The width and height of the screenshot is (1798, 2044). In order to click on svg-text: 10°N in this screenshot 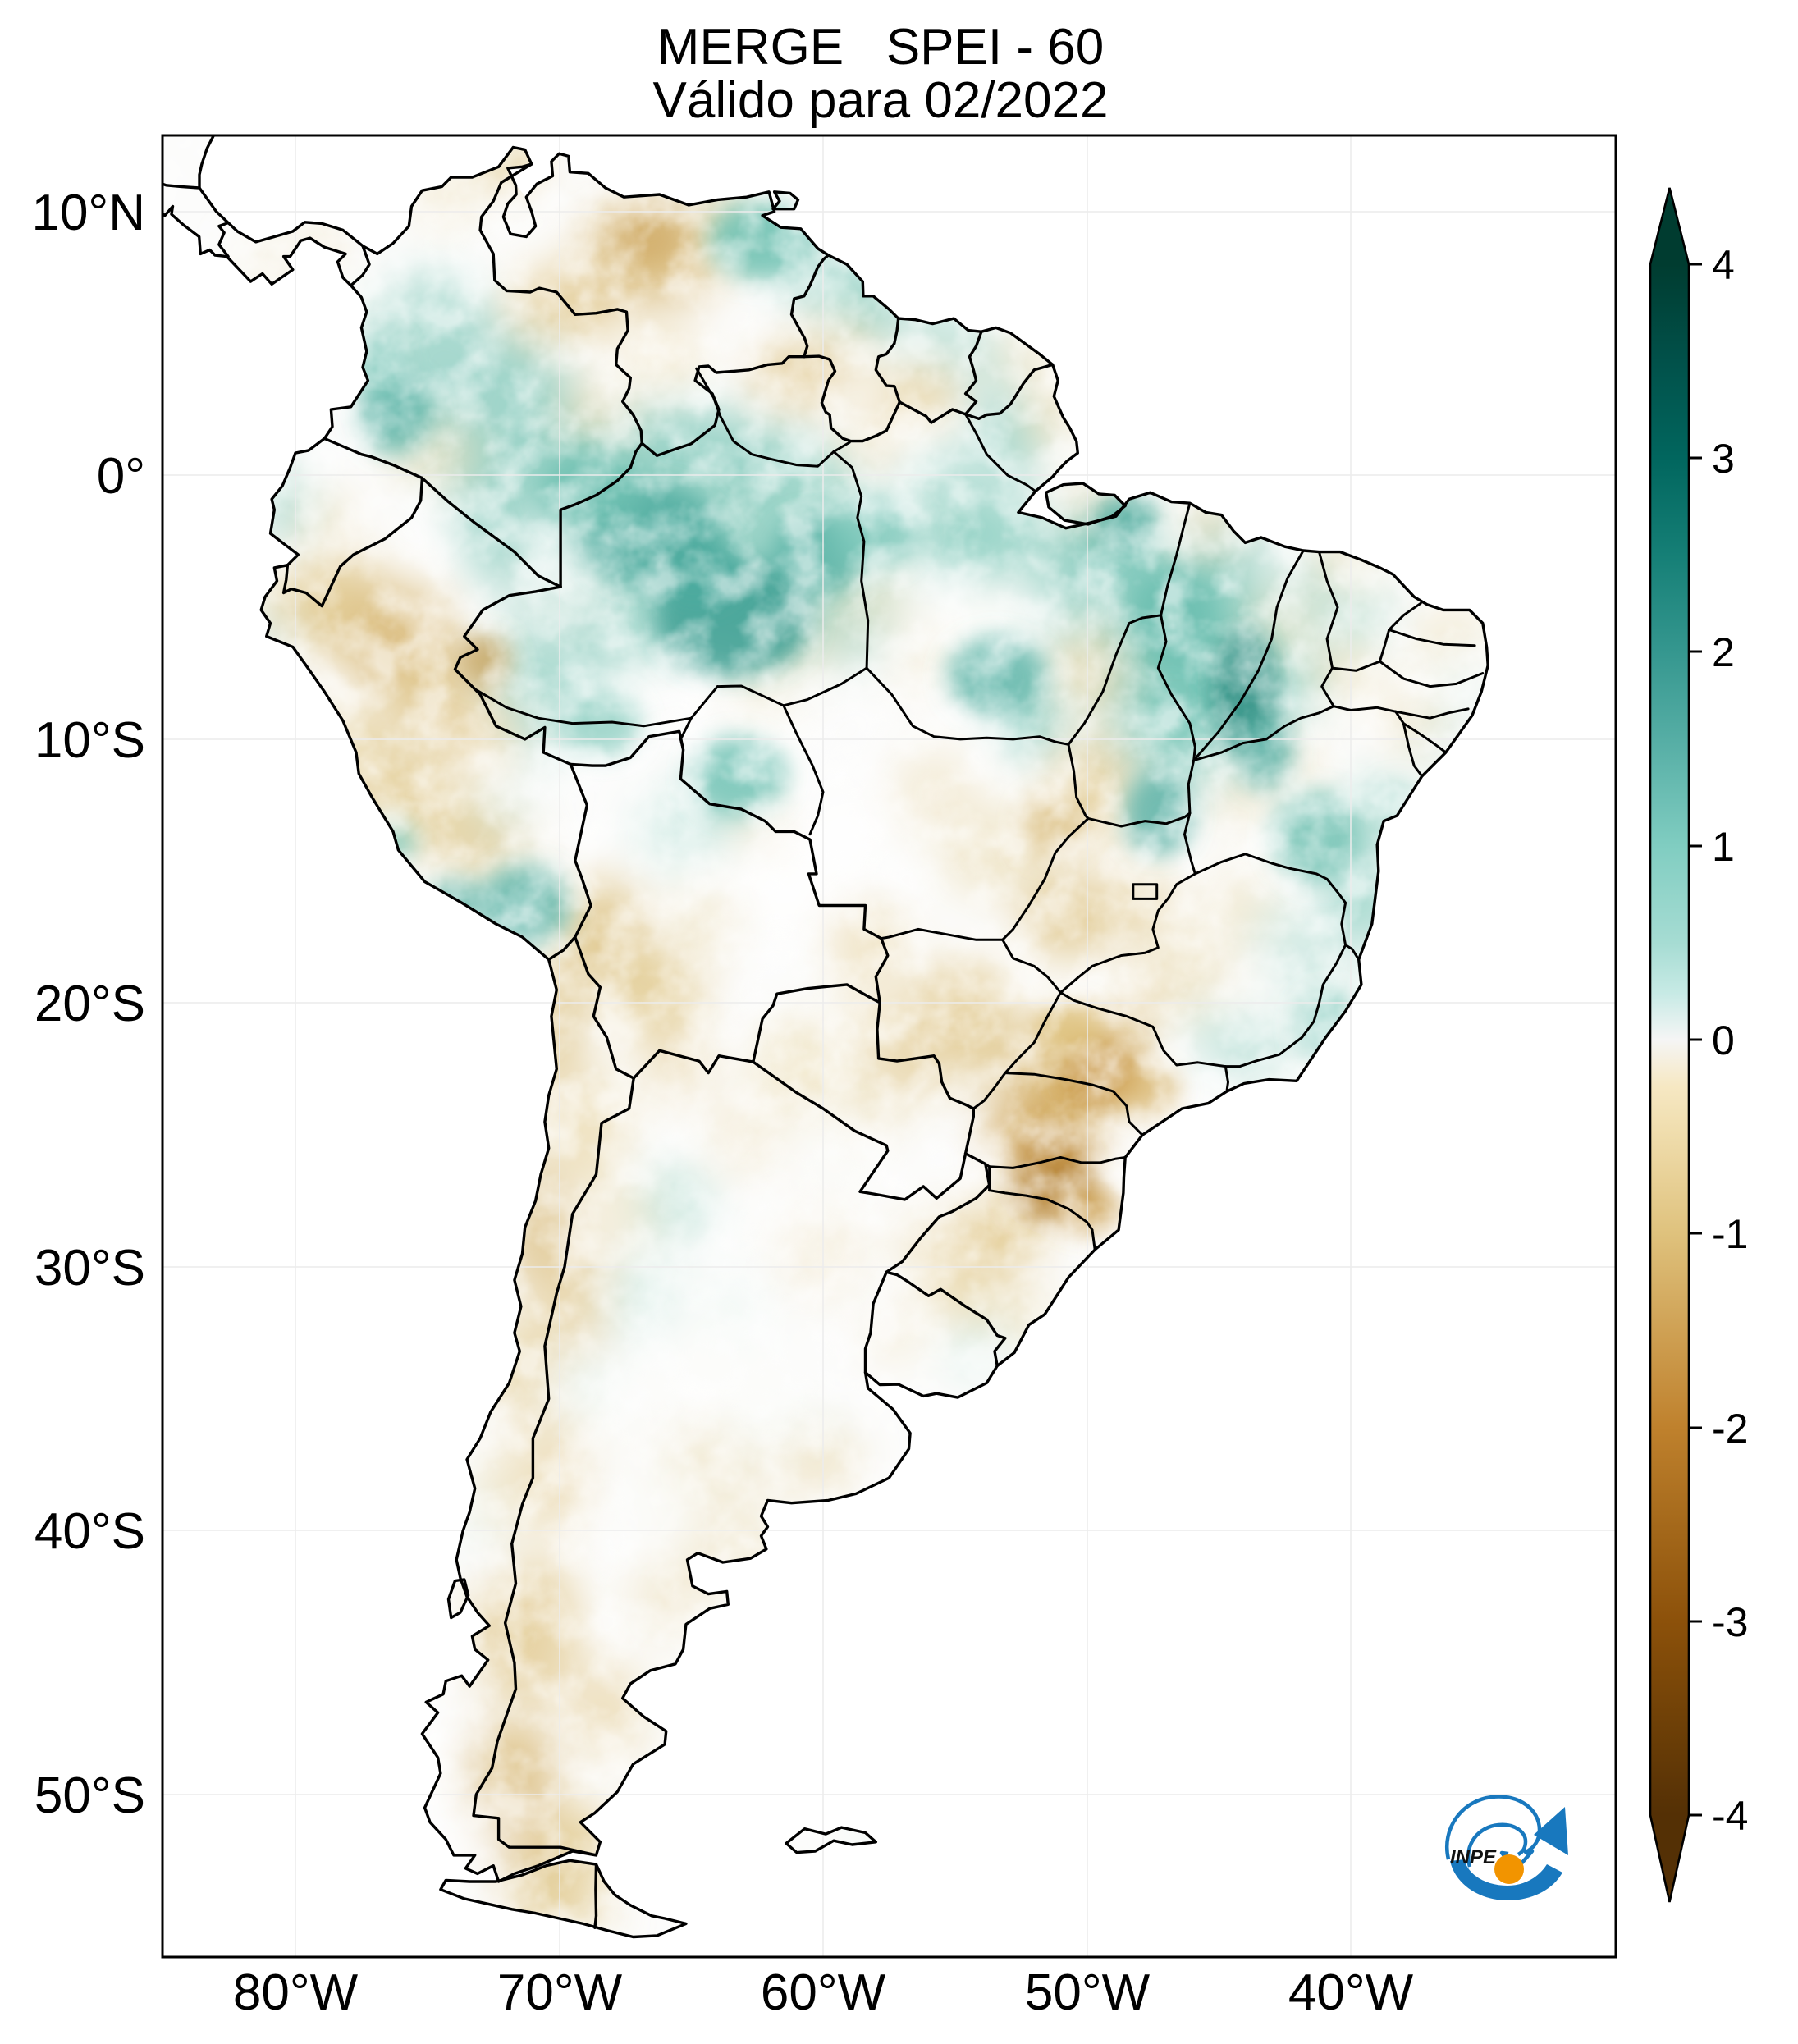, I will do `click(88, 213)`.